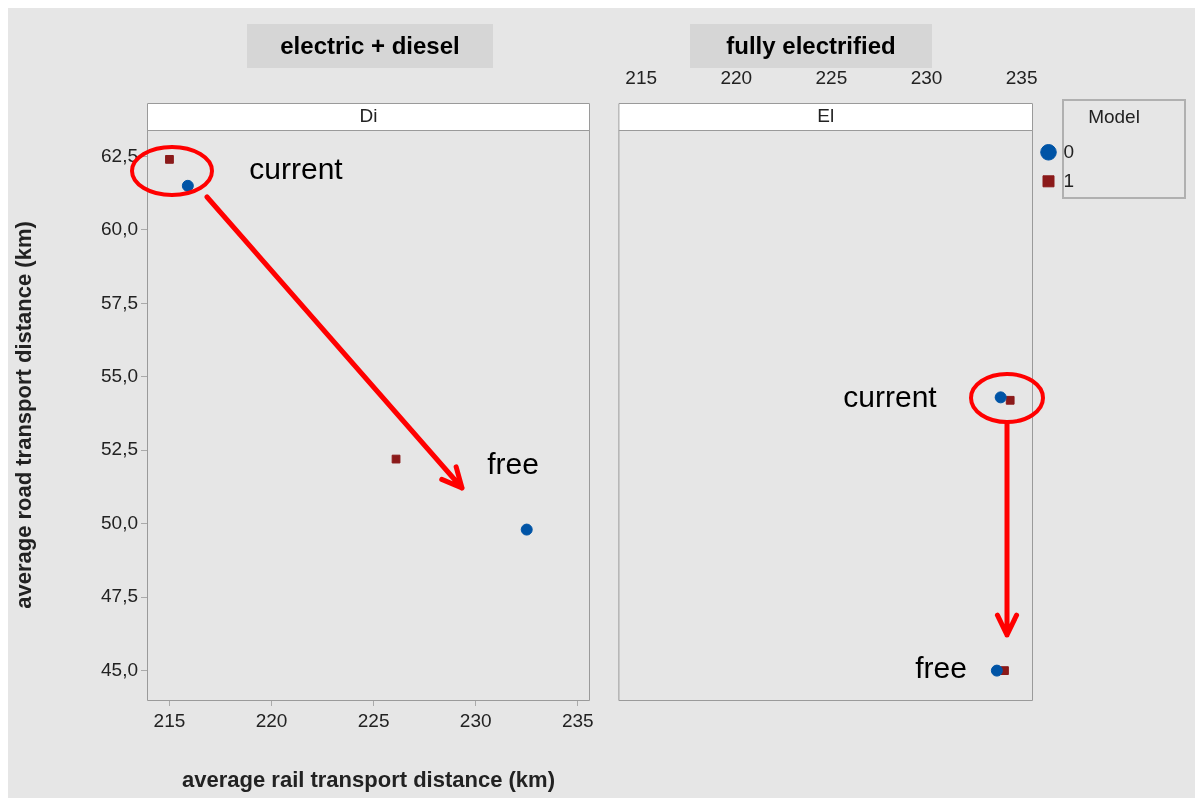 This screenshot has width=1195, height=803. What do you see at coordinates (119, 449) in the screenshot?
I see `y-tick-label: 52,5` at bounding box center [119, 449].